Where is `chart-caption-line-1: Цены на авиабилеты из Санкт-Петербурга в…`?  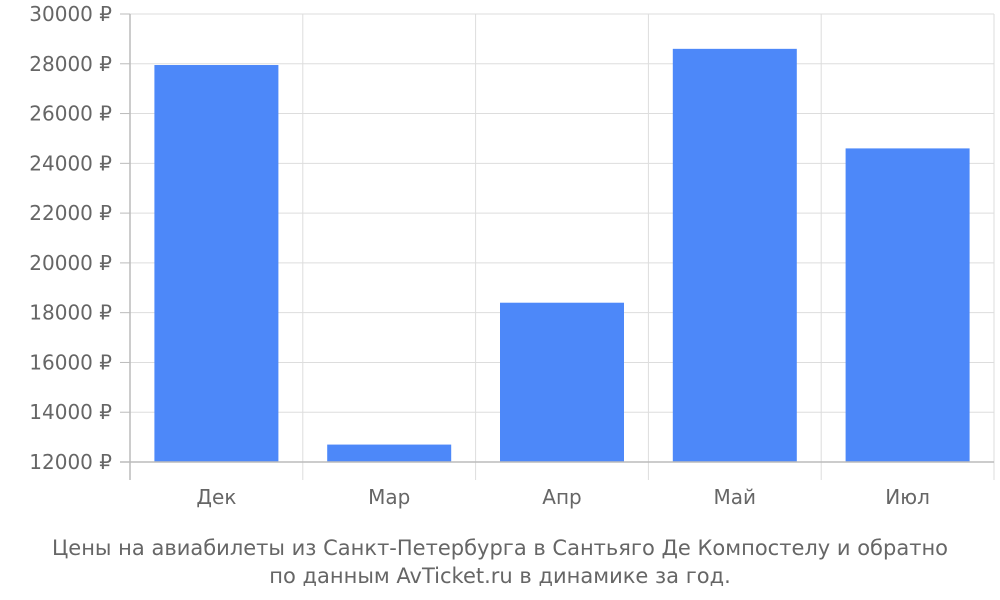 chart-caption-line-1: Цены на авиабилеты из Санкт-Петербурга в… is located at coordinates (500, 548).